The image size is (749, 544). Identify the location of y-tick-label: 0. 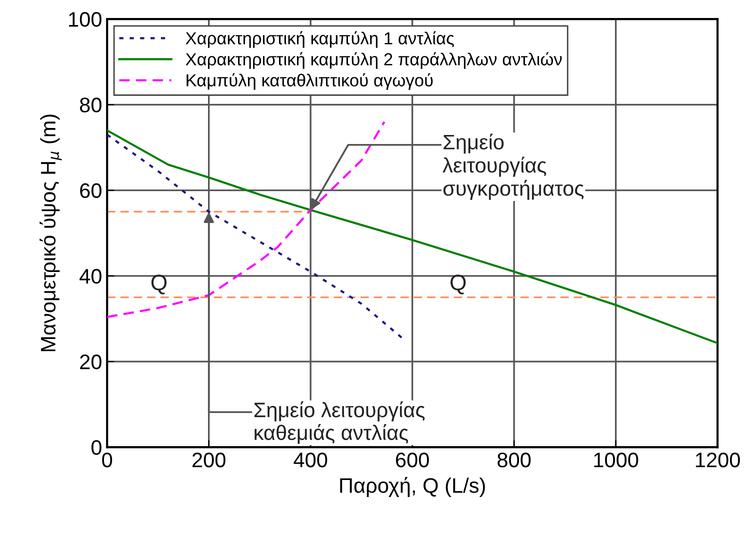
(96, 447).